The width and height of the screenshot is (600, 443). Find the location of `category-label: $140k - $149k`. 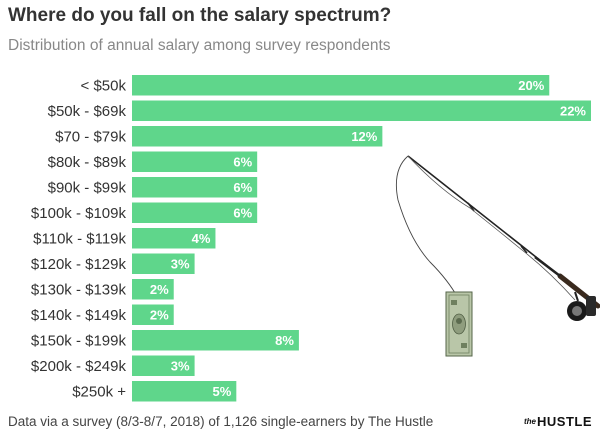

category-label: $140k - $149k is located at coordinates (79, 315).